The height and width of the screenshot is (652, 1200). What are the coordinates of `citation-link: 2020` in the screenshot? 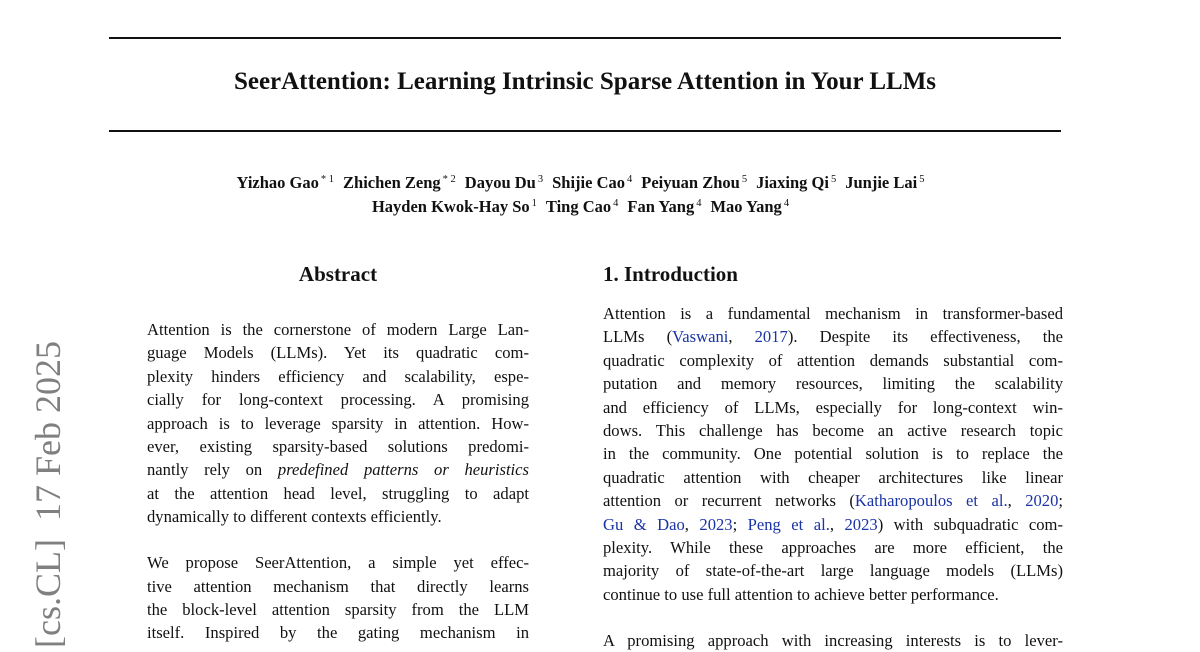 It's located at (1042, 501).